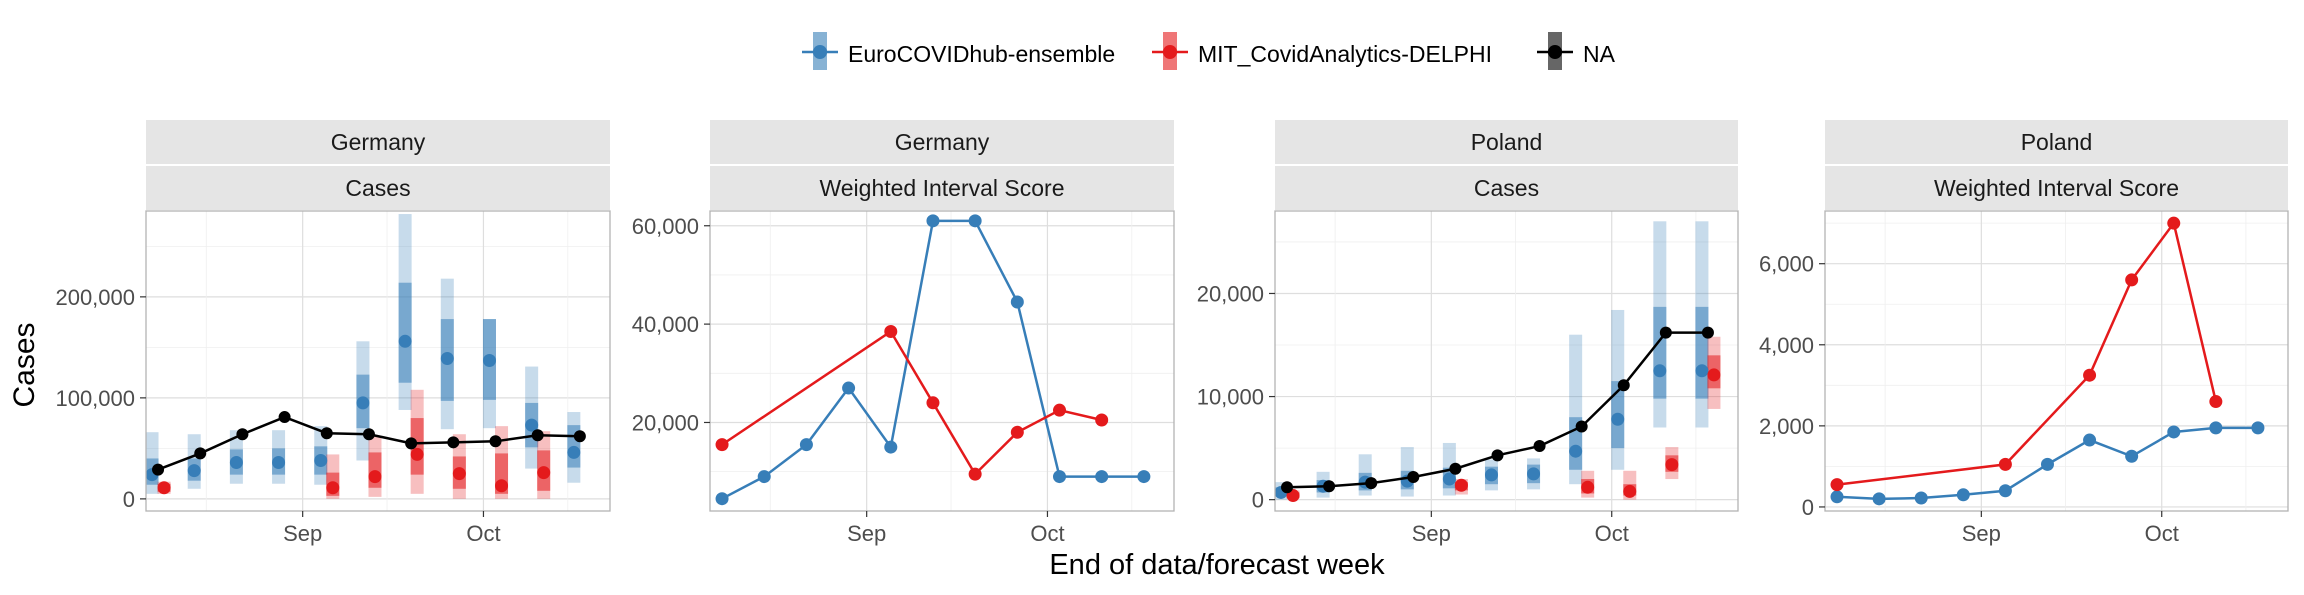 This screenshot has height=595, width=2304. What do you see at coordinates (1555, 52) in the screenshot?
I see `legend-key-point` at bounding box center [1555, 52].